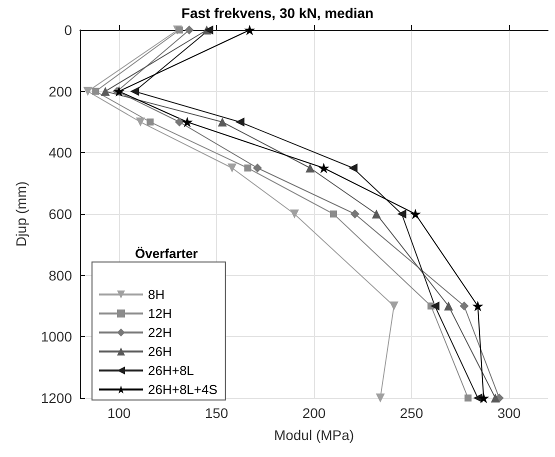  What do you see at coordinates (412, 413) in the screenshot?
I see `x-tick-label: 250` at bounding box center [412, 413].